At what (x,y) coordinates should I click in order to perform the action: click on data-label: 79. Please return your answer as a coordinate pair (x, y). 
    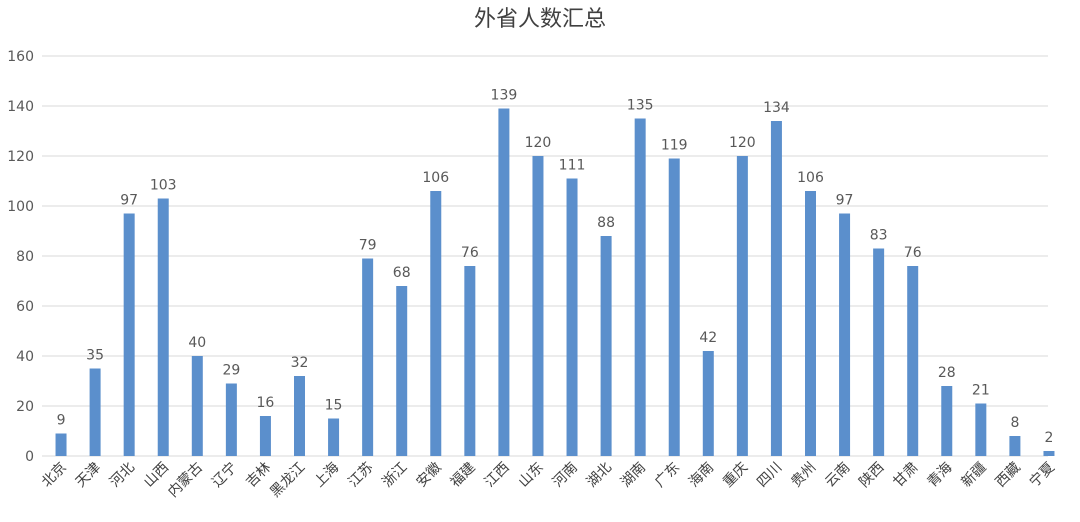
    Looking at the image, I should click on (368, 246).